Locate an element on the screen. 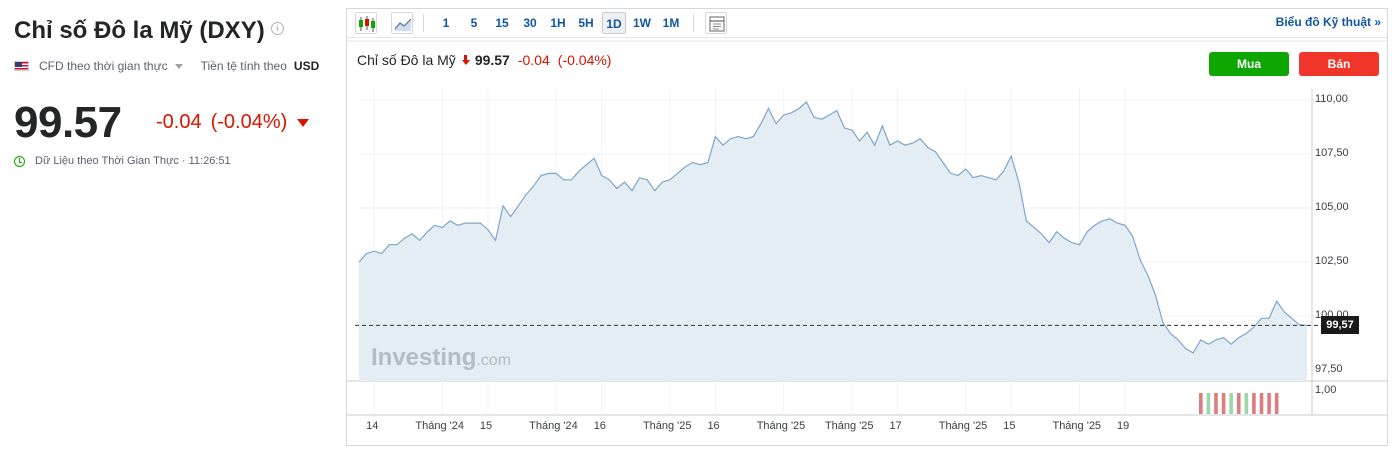  x-tick-label: 14 is located at coordinates (372, 426).